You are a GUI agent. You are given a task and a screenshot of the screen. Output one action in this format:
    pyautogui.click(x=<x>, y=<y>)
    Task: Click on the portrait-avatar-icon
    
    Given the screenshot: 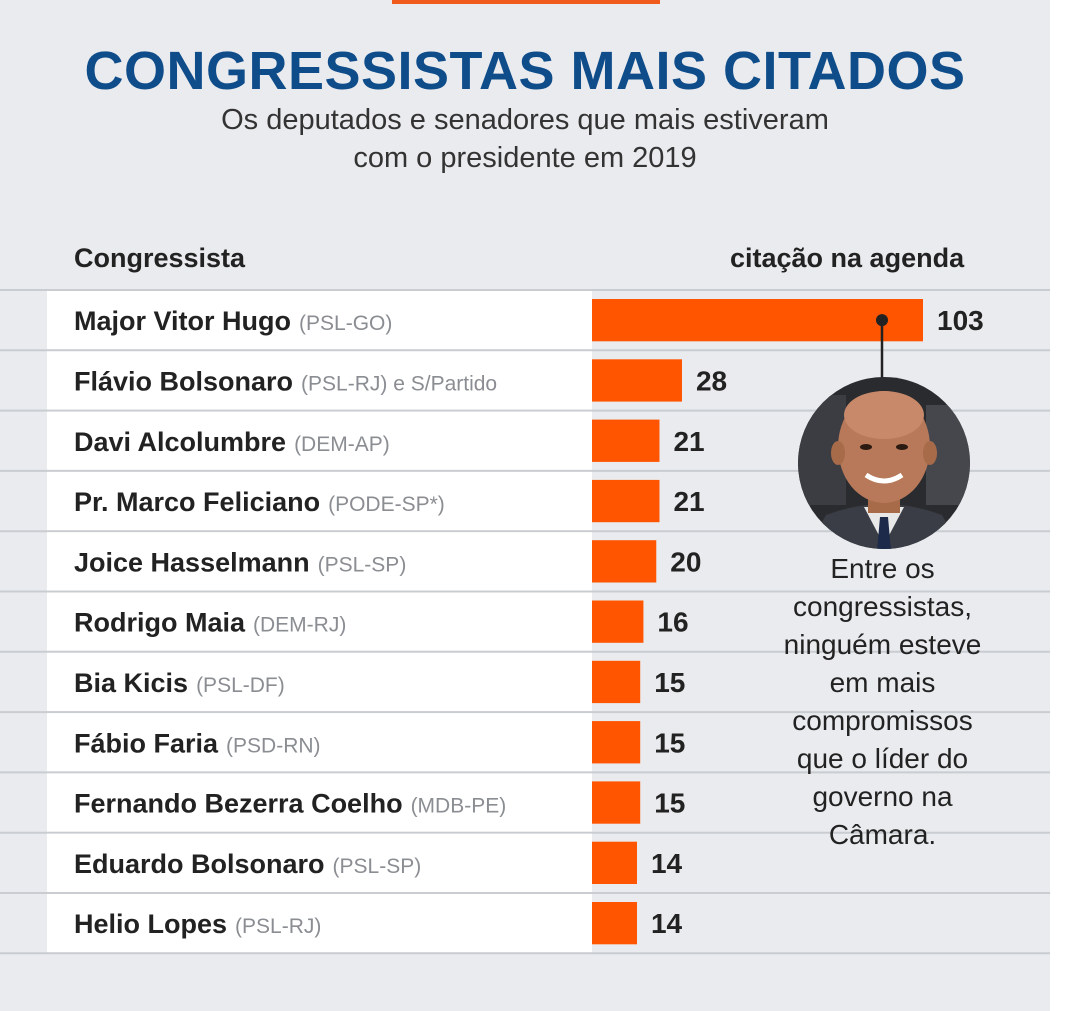 What is the action you would take?
    pyautogui.click(x=884, y=463)
    